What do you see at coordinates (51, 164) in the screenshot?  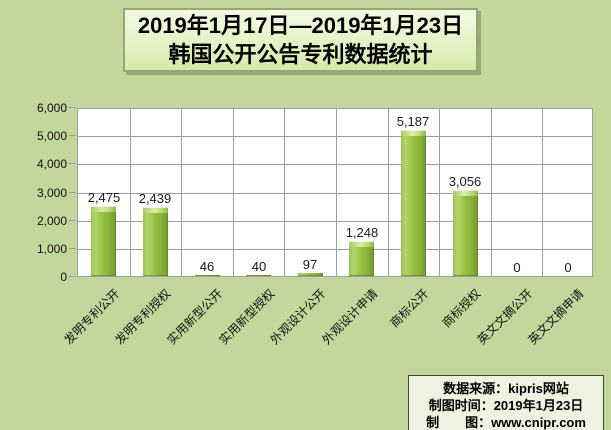 I see `y-axis-tick-label: 4,000` at bounding box center [51, 164].